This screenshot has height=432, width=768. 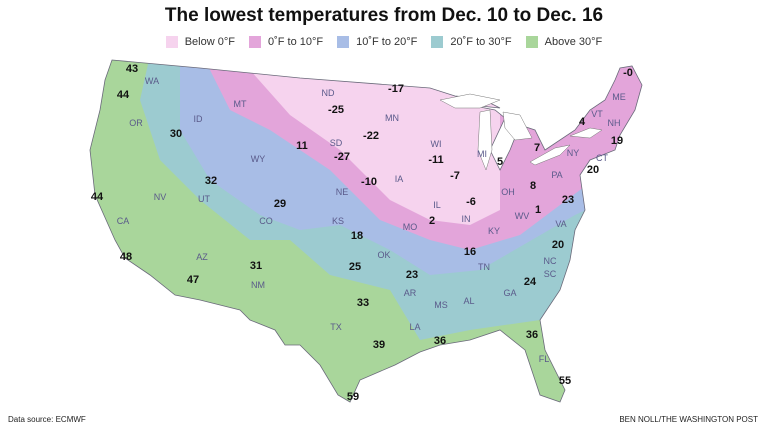 I want to click on temperature-label: -25, so click(x=336, y=110).